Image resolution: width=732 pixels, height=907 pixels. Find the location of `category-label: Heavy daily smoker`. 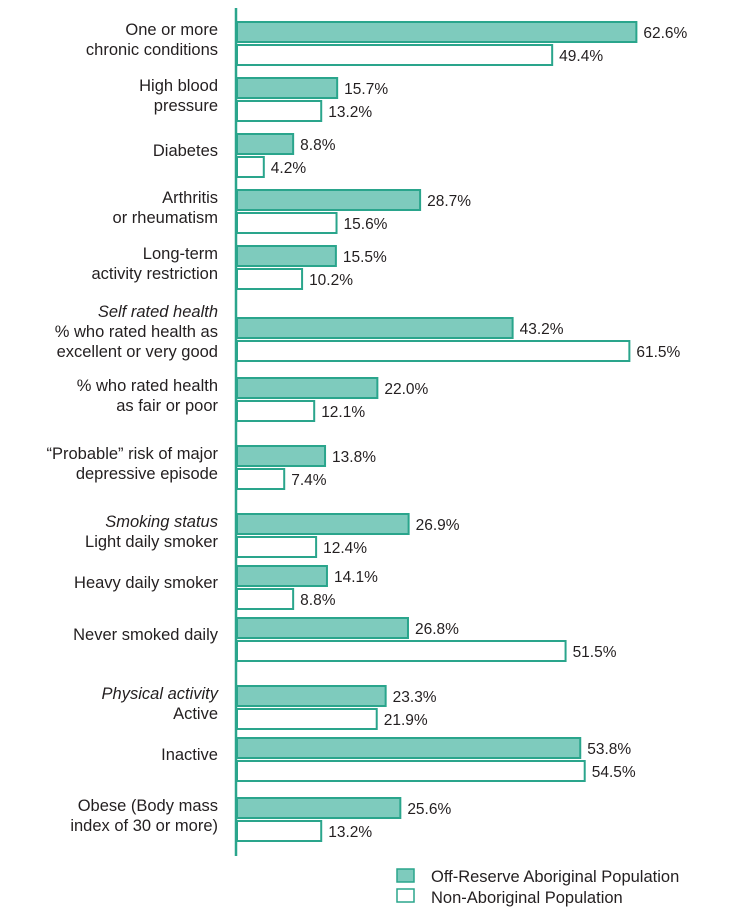

category-label: Heavy daily smoker is located at coordinates (146, 583).